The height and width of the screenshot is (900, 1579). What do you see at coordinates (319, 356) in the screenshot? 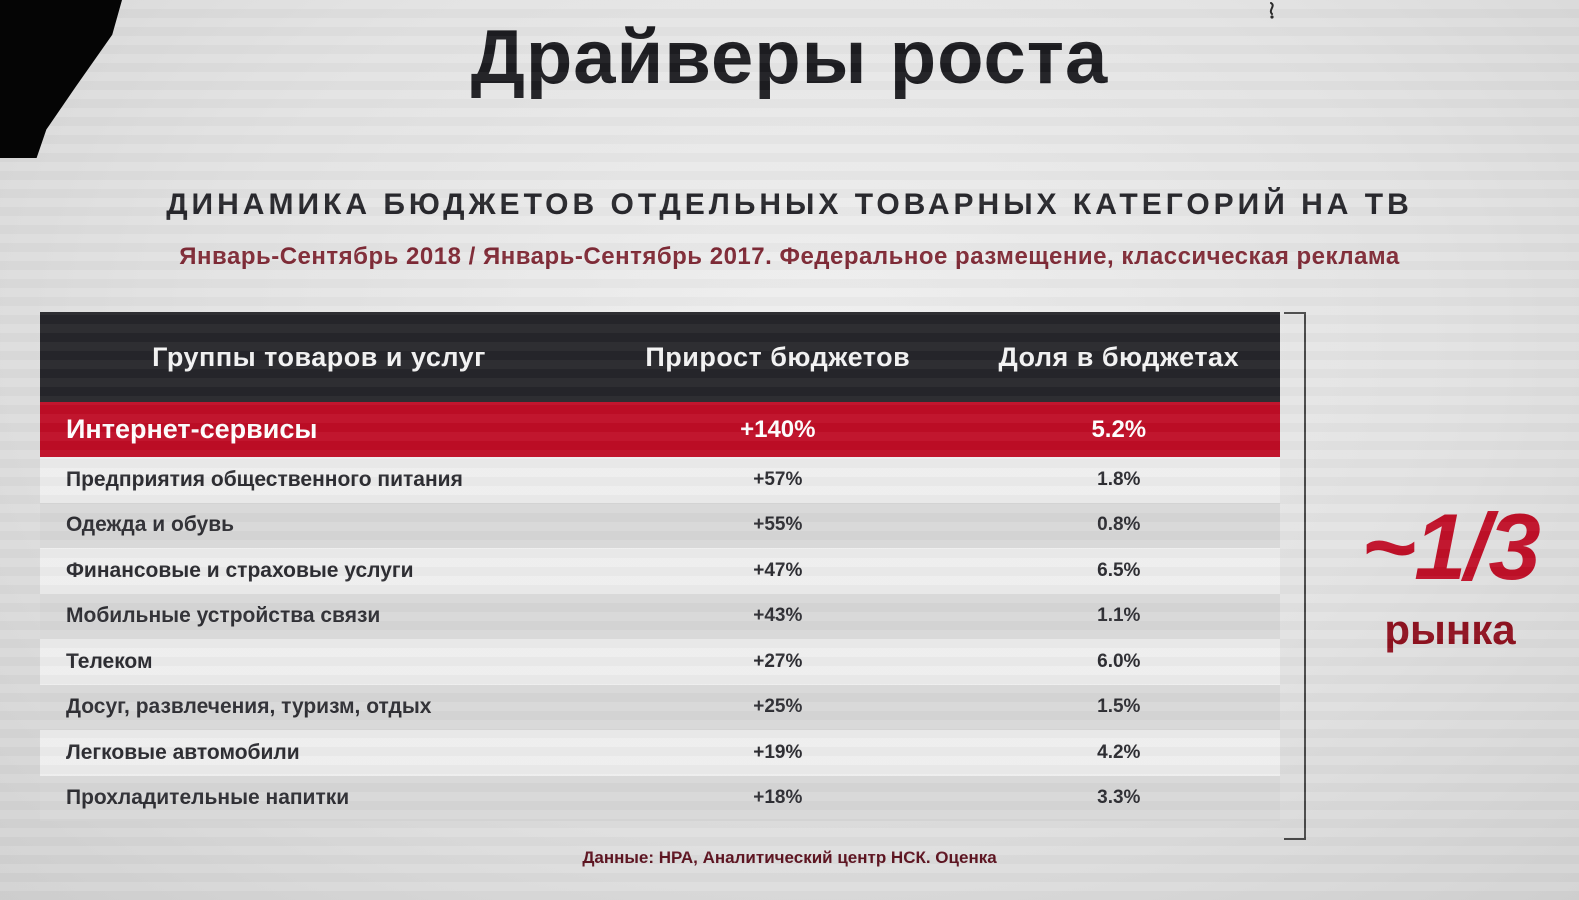
I see `header-cell-category: Группы товаров и услуг` at bounding box center [319, 356].